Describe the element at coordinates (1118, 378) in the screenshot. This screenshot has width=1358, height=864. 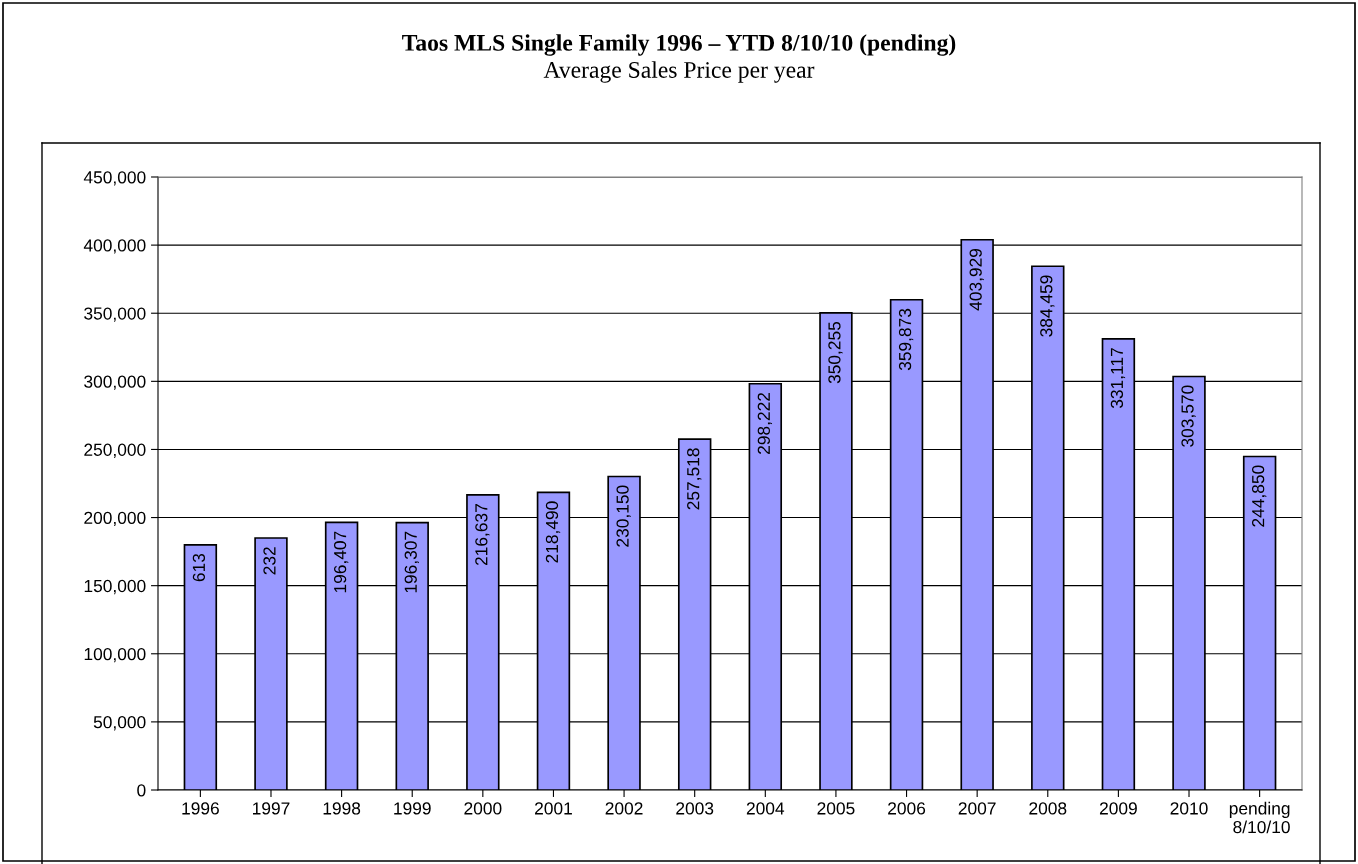
I see `data-label: 331,117` at that location.